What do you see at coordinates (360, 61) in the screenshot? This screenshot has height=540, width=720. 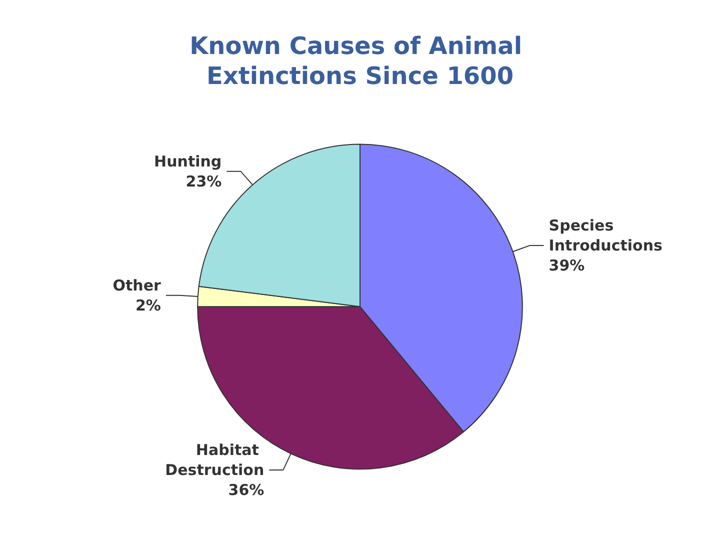 I see `chart-title: Known Causes of Animal Extinctions Since 1600` at bounding box center [360, 61].